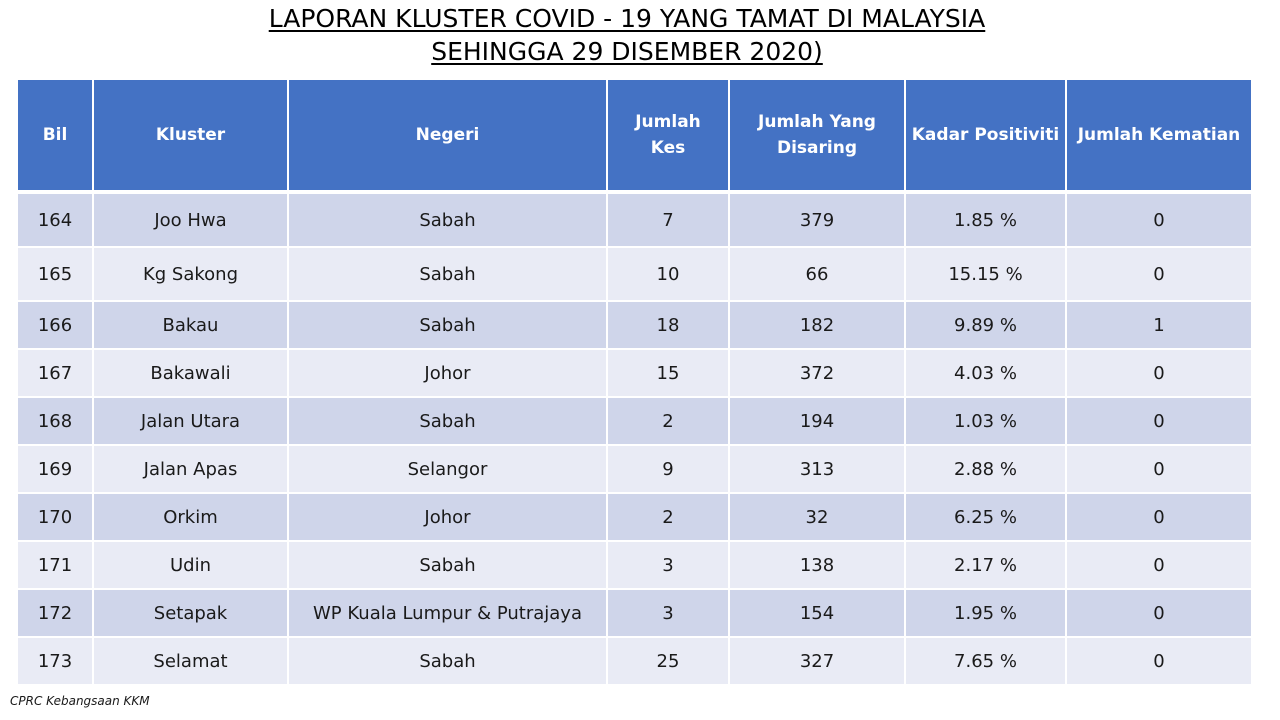  What do you see at coordinates (1158, 325) in the screenshot?
I see `cell-jumlah-kematian: 1` at bounding box center [1158, 325].